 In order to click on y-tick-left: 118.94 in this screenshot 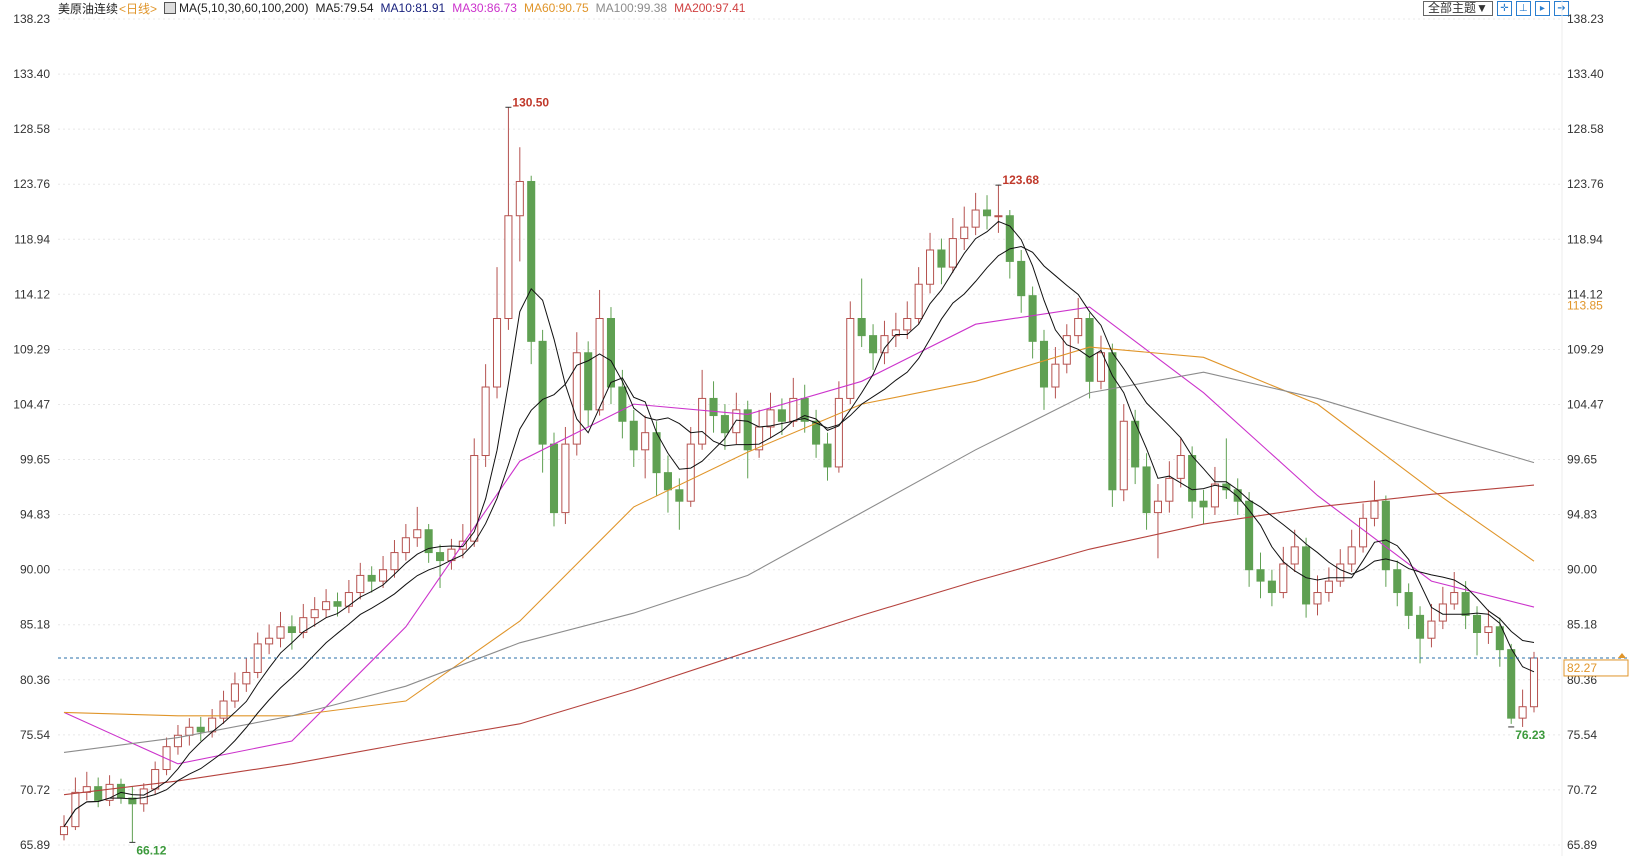, I will do `click(32, 239)`.